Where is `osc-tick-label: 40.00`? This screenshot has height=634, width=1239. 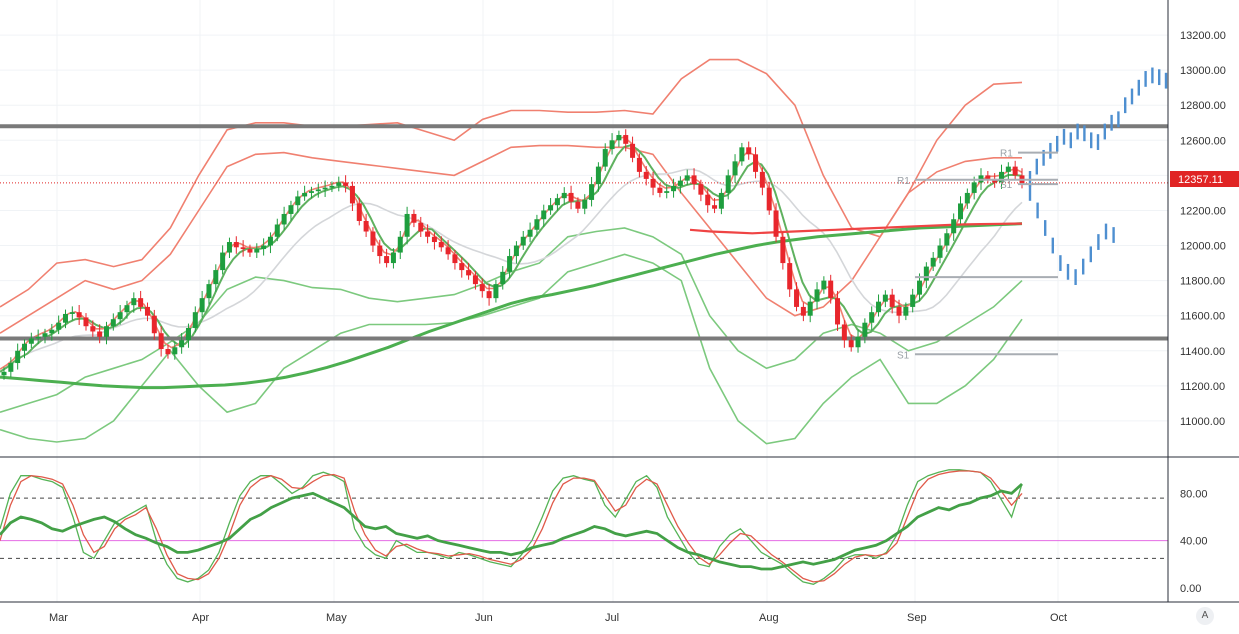 osc-tick-label: 40.00 is located at coordinates (1194, 542).